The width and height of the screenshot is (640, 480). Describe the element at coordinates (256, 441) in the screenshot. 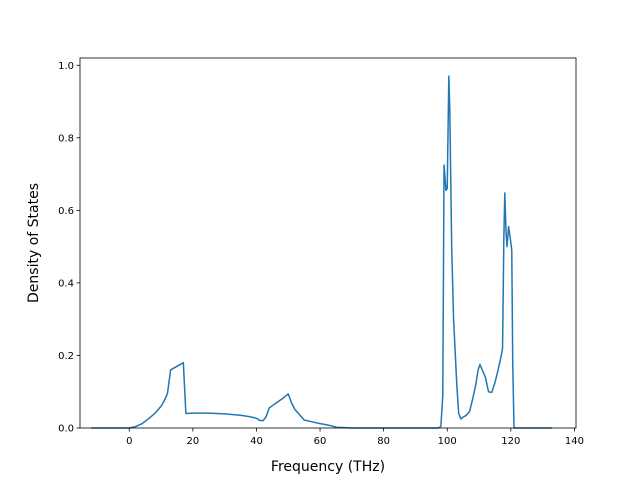

I see `x-tick-label: 40` at that location.